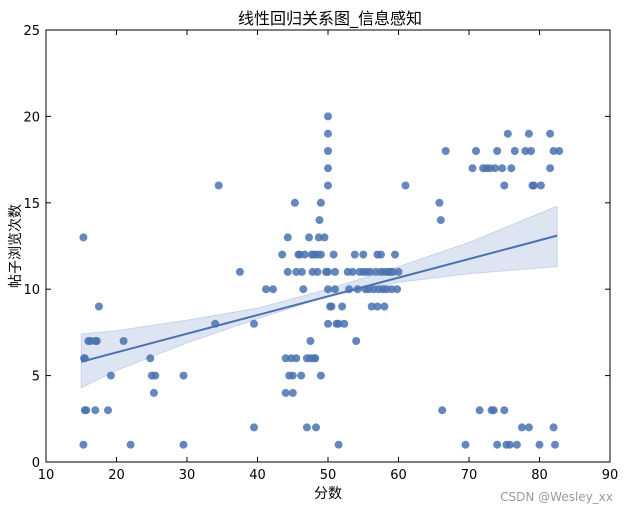 The width and height of the screenshot is (625, 510). What do you see at coordinates (16, 246) in the screenshot?
I see `y-axis-label: 帖子浏览次数` at bounding box center [16, 246].